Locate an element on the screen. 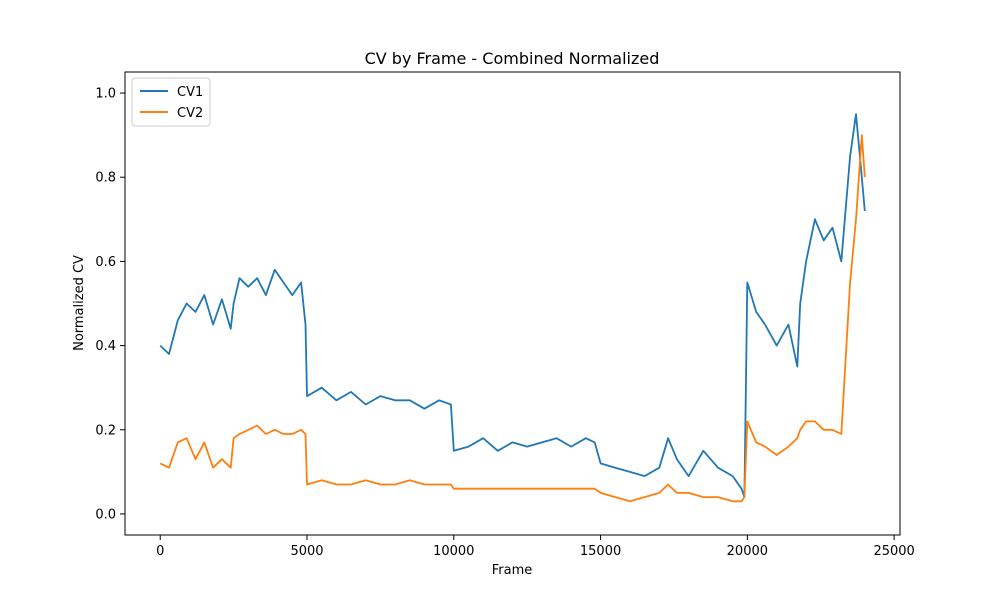 This screenshot has width=1000, height=600. y-tick-label: 0.2 is located at coordinates (105, 430).